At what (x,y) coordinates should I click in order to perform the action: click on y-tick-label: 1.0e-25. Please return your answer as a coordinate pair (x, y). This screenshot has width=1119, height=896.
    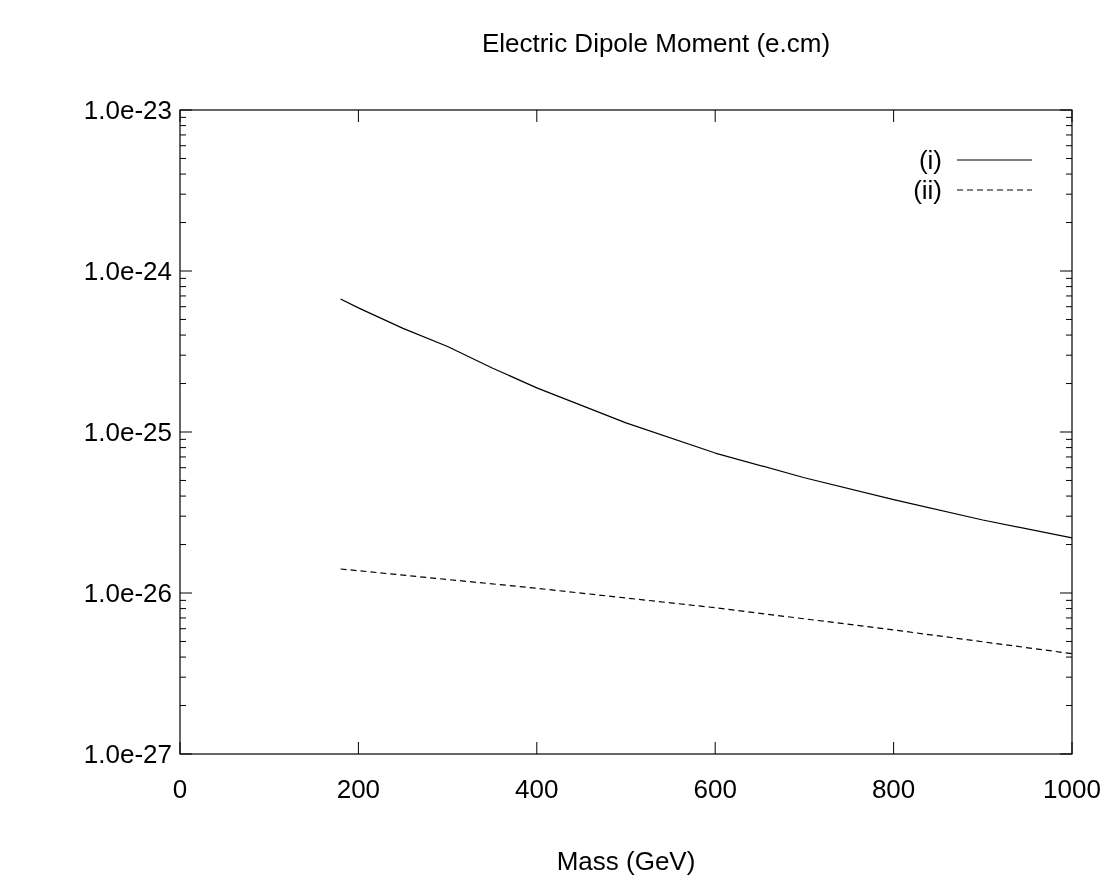
    Looking at the image, I should click on (127, 432).